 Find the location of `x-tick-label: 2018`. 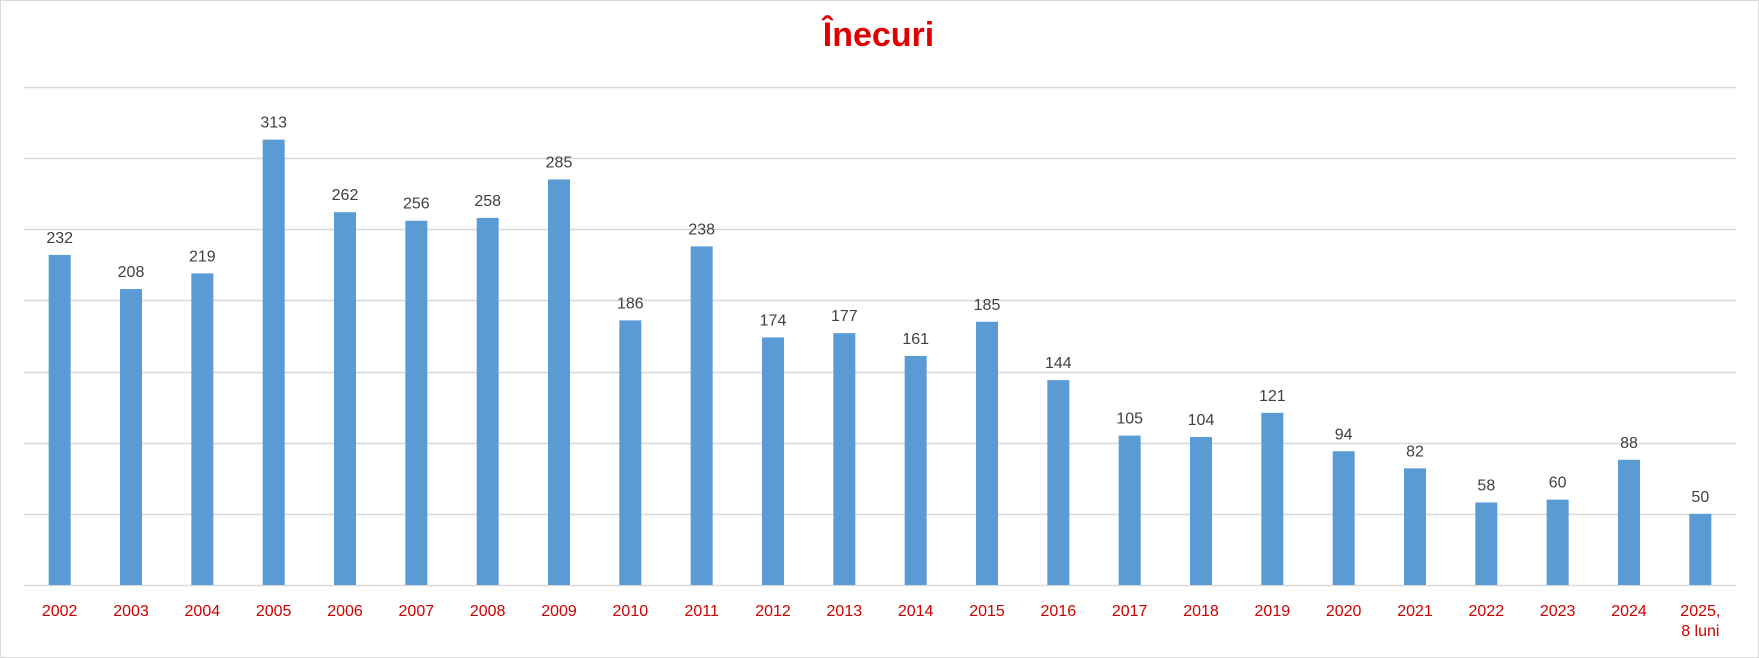

x-tick-label: 2018 is located at coordinates (1201, 611).